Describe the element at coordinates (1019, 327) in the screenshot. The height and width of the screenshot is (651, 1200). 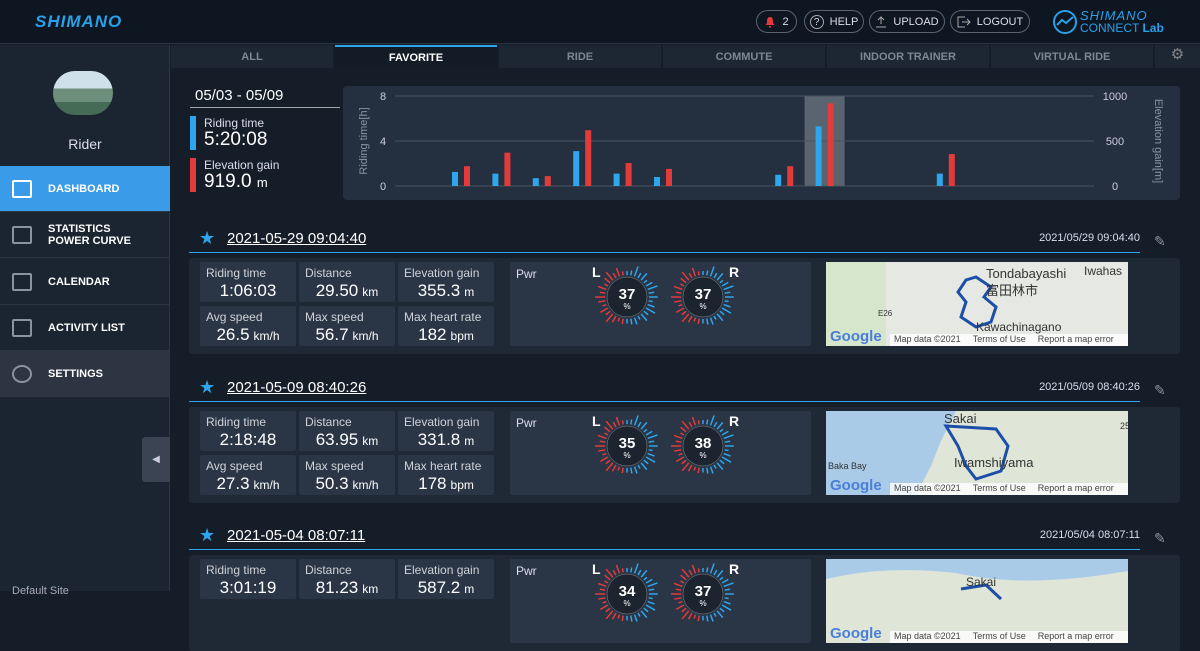
I see `map-place: Kawachinagano` at that location.